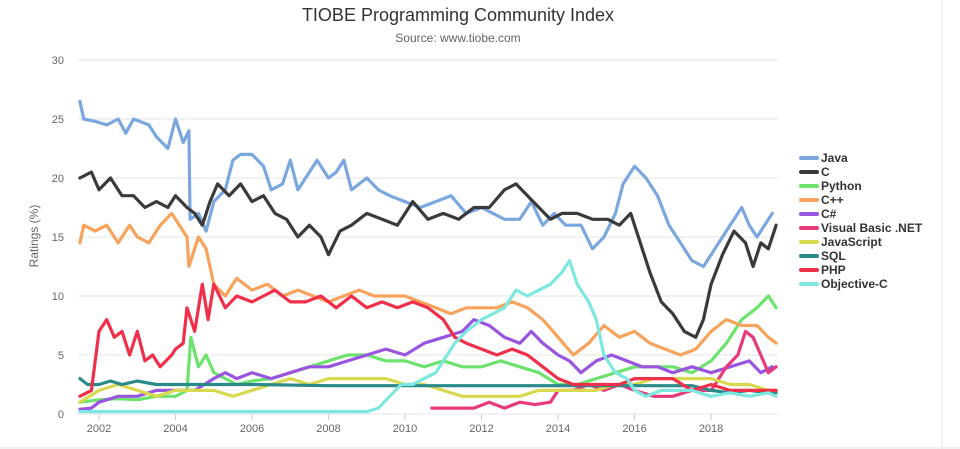 Image resolution: width=960 pixels, height=449 pixels. What do you see at coordinates (328, 429) in the screenshot?
I see `x-tick-label: 2008` at bounding box center [328, 429].